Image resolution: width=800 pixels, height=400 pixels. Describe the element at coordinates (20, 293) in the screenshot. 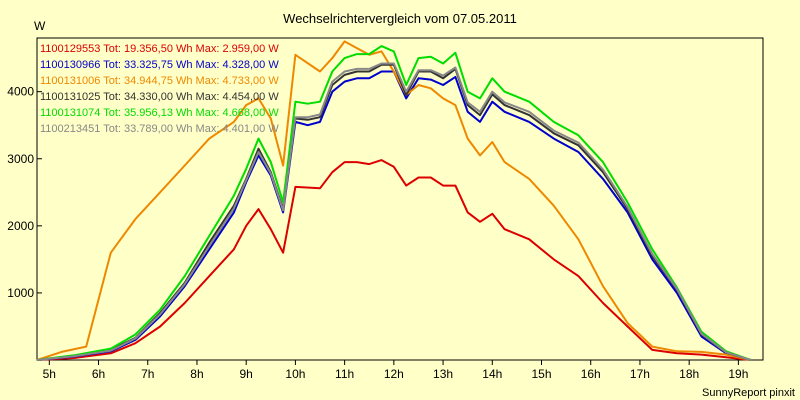

I see `y-tick-label: 1000` at that location.